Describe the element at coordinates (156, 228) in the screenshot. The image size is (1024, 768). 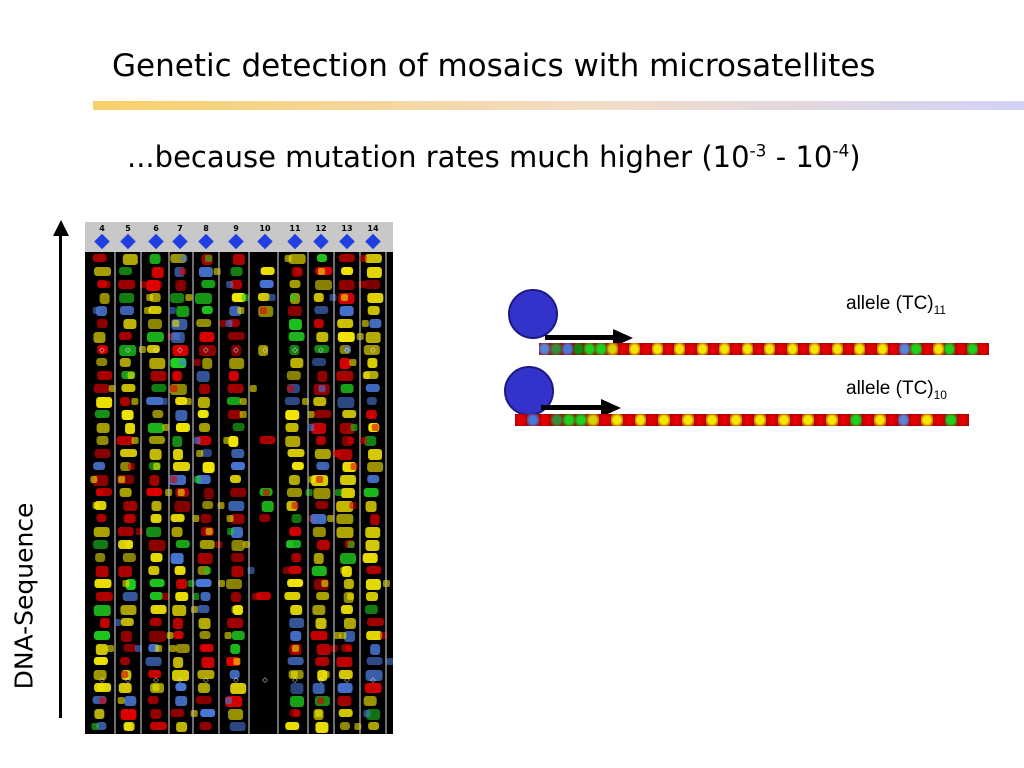
I see `lane-number: 6` at that location.